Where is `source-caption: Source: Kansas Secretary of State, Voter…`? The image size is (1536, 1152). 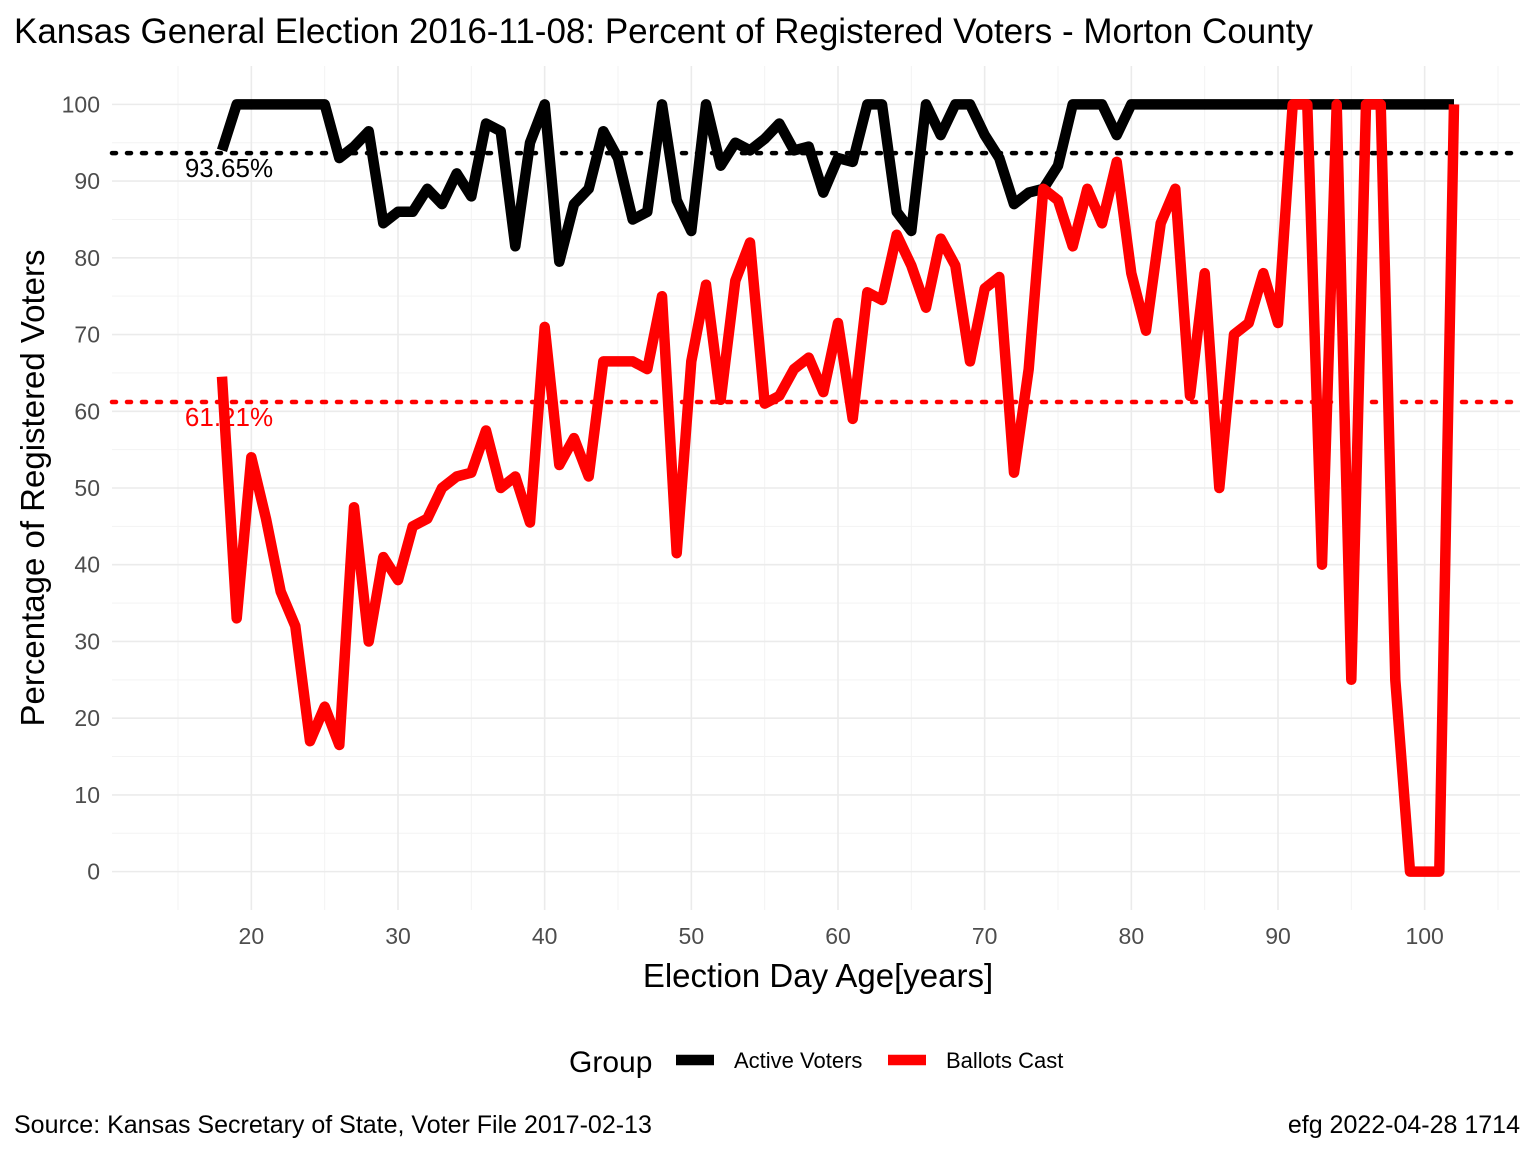
source-caption: Source: Kansas Secretary of State, Voter… is located at coordinates (333, 1125).